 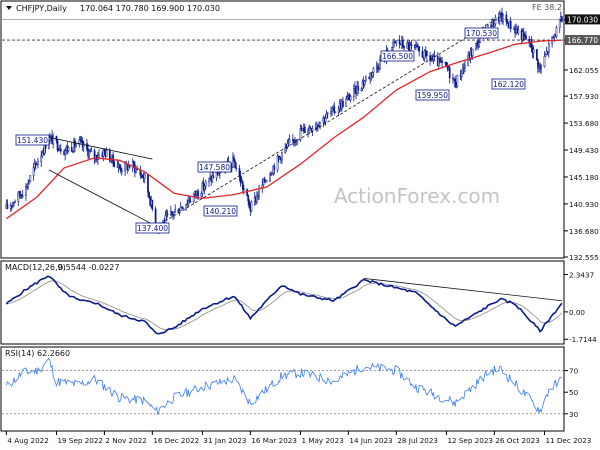 I want to click on symbol-label: CHFJPY,Daily, so click(x=41, y=8).